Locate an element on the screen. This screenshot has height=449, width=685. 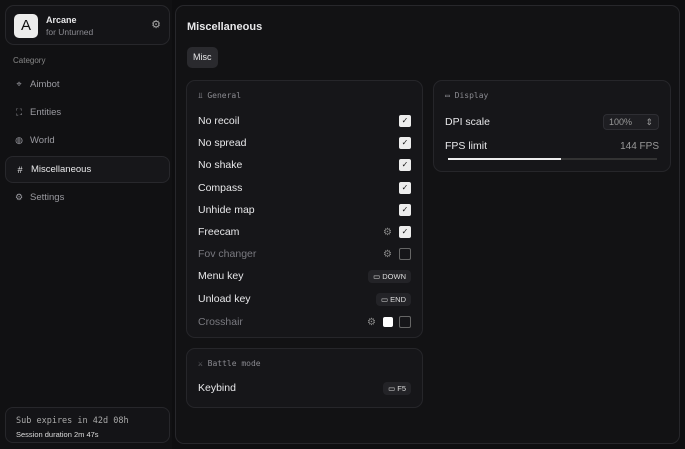
sidebar-item-world: ◍ World is located at coordinates (87, 140).